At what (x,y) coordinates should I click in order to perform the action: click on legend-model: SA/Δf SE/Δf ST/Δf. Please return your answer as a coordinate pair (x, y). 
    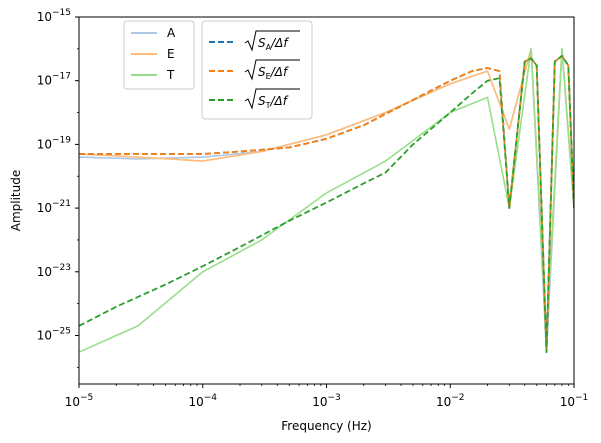
    Looking at the image, I should click on (257, 70).